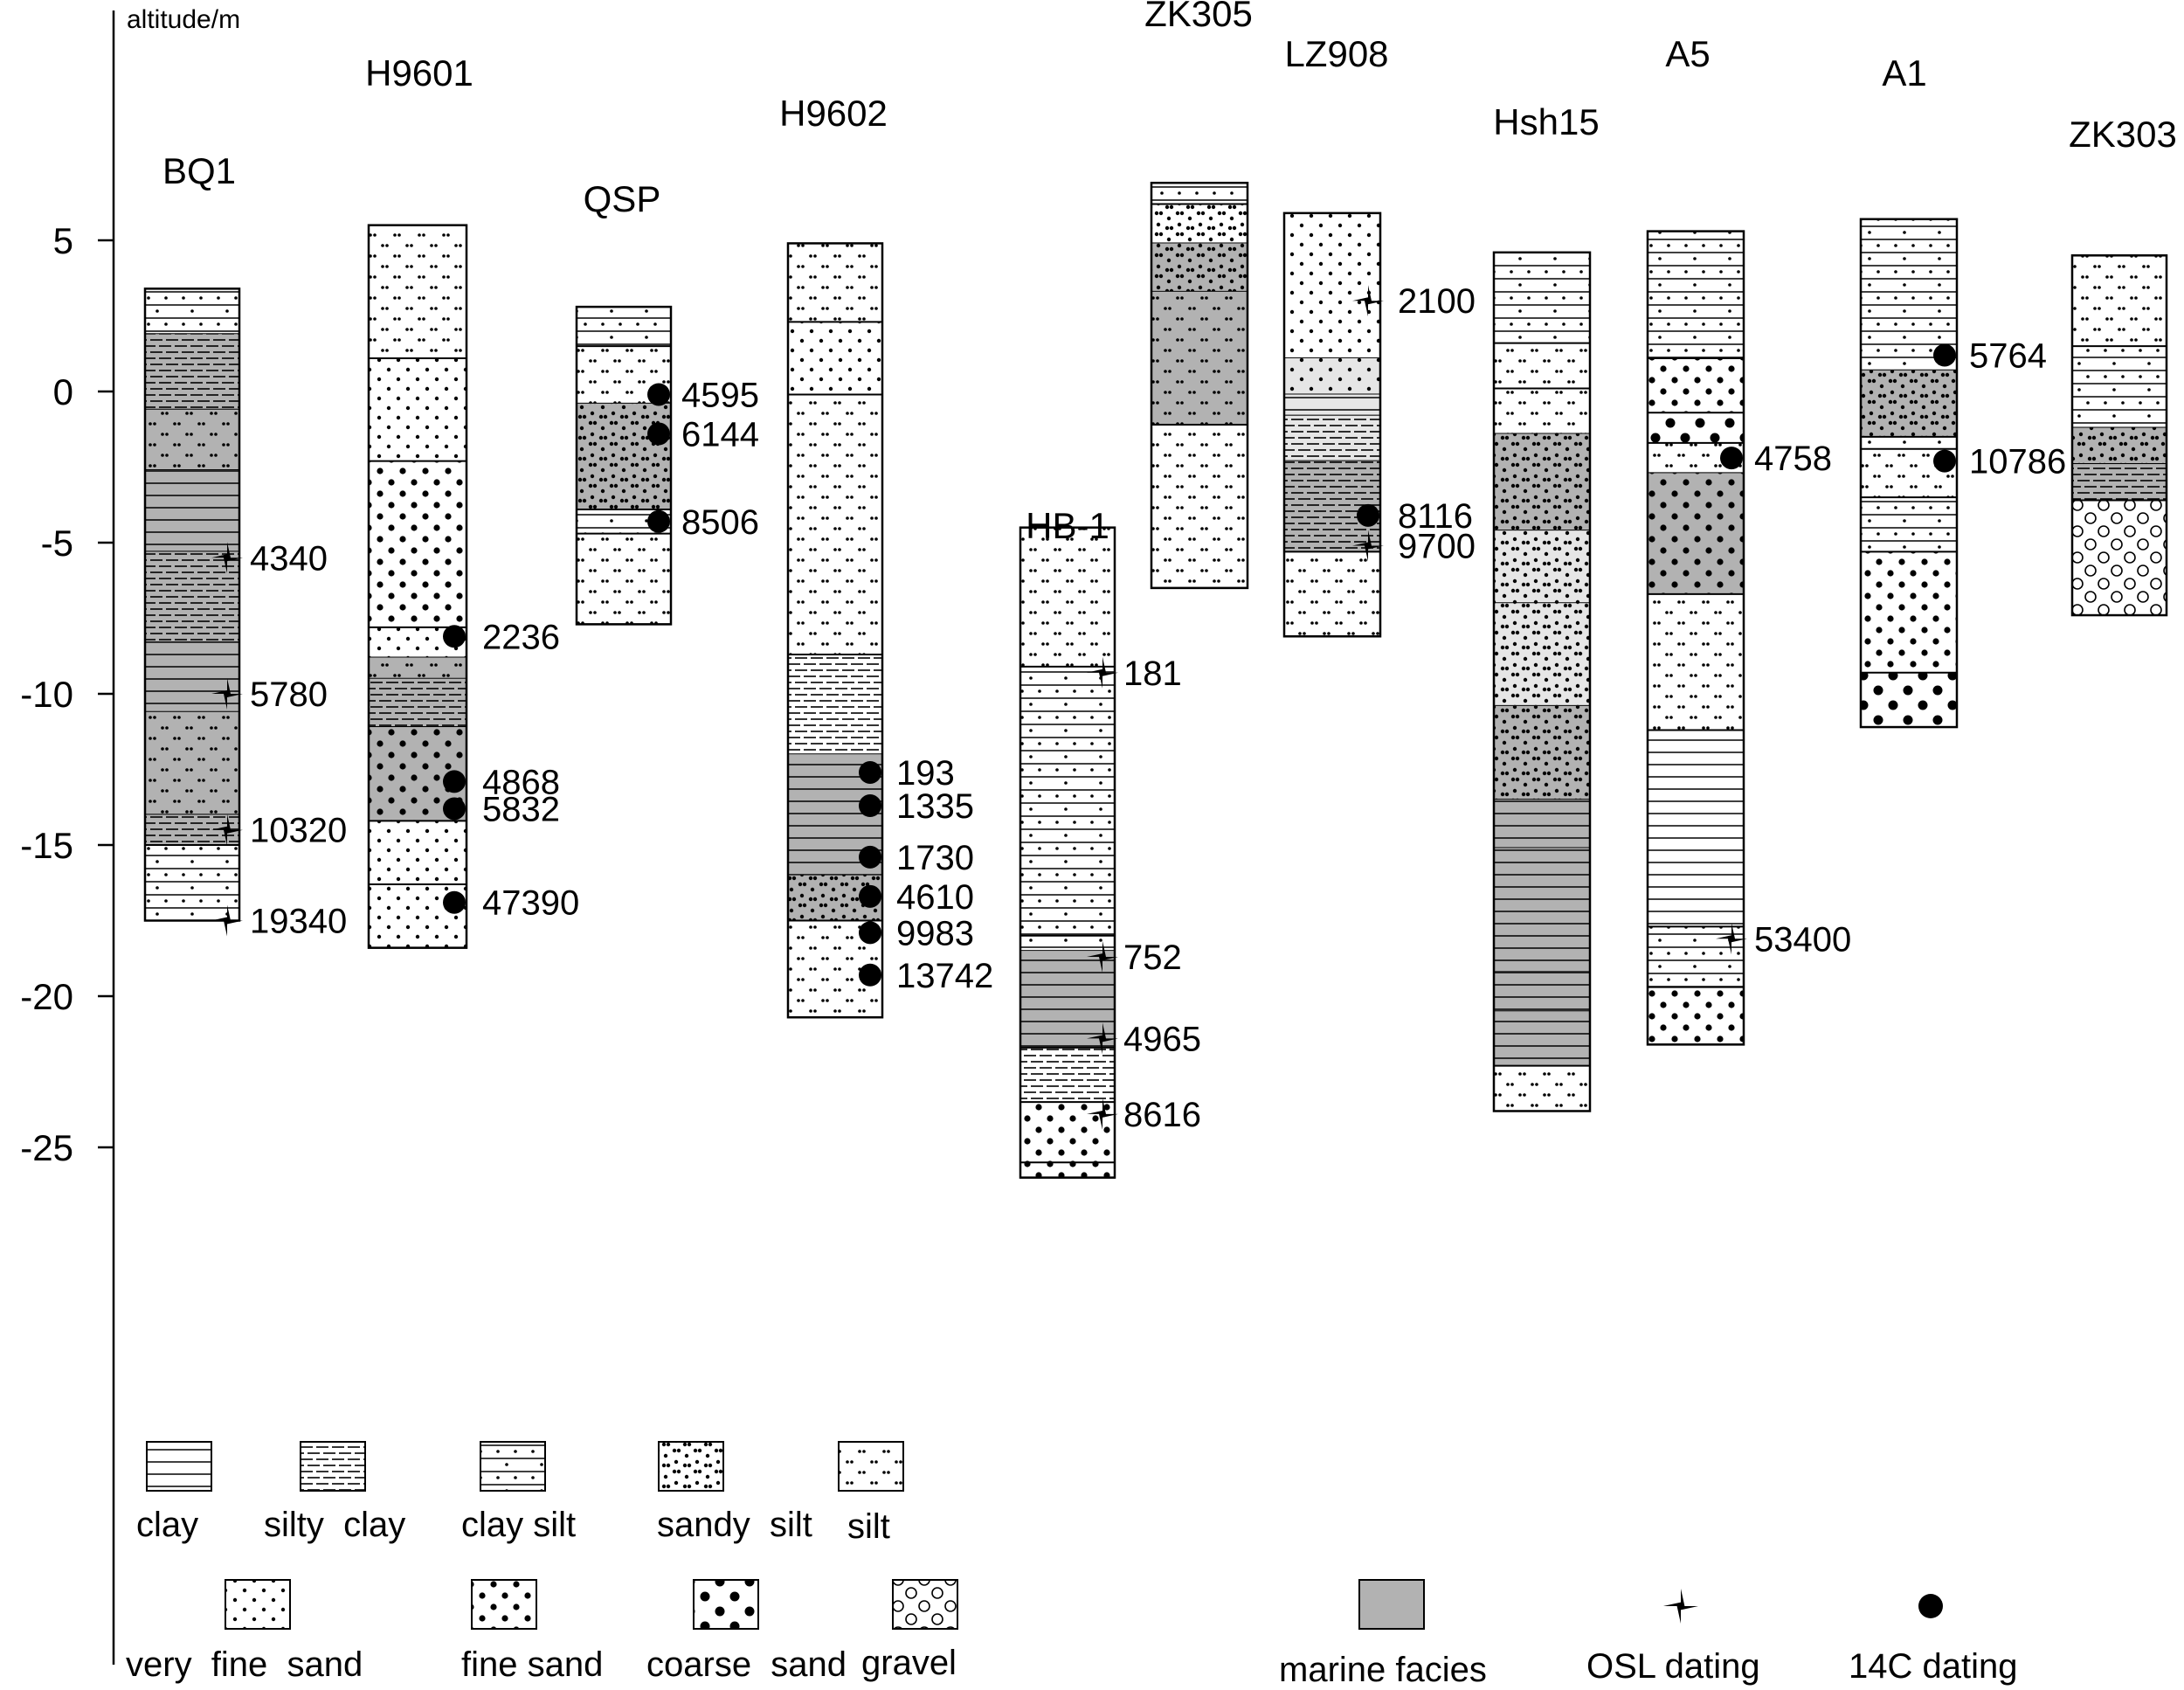 This screenshot has width=2184, height=1690. I want to click on age-label: 53400, so click(1802, 939).